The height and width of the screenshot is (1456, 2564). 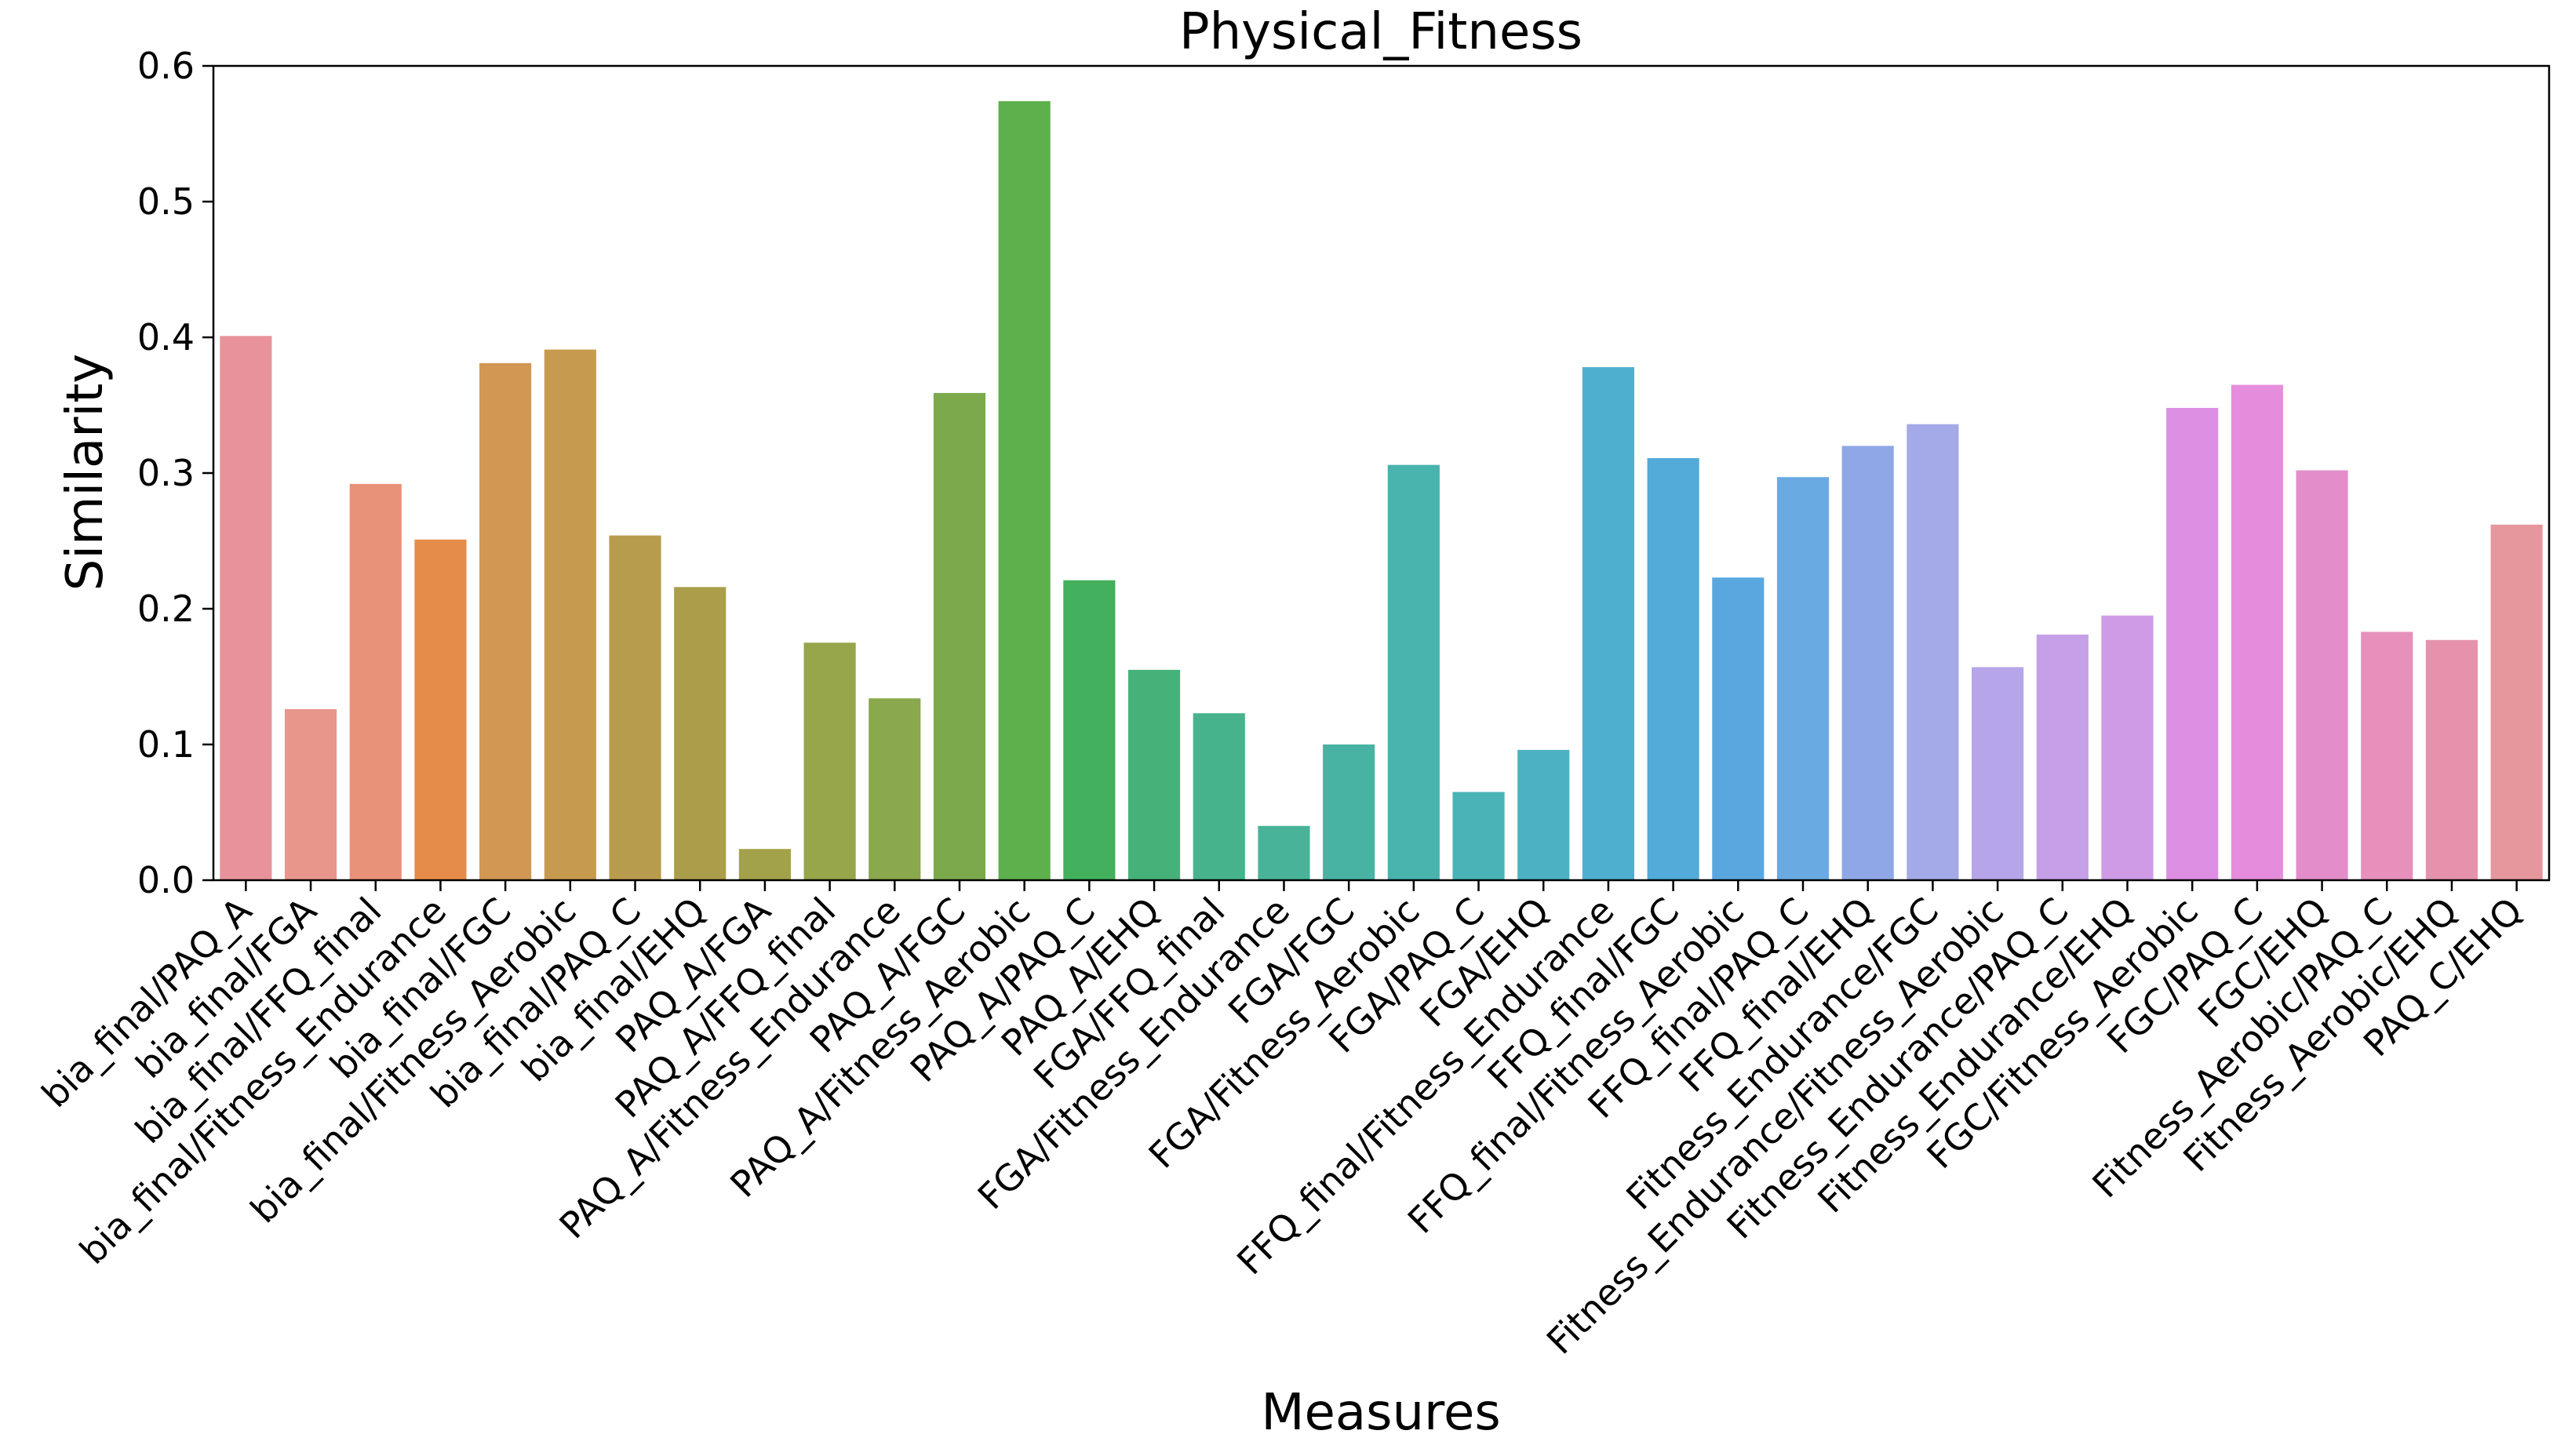 I want to click on y-tick-label: 0.3, so click(x=166, y=473).